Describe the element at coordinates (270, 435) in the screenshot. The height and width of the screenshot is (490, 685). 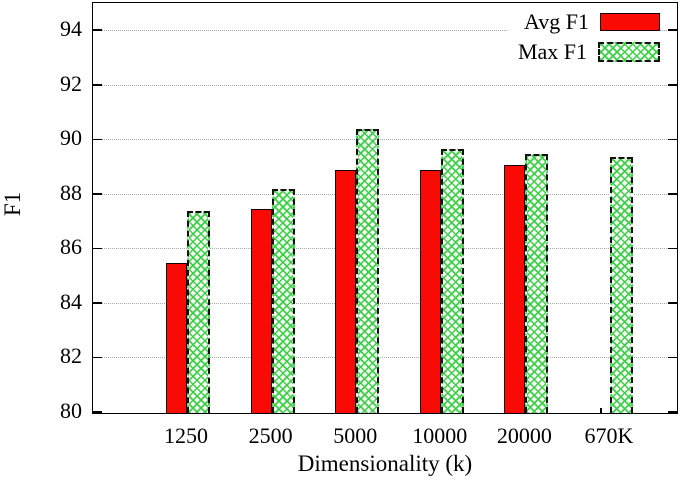
I see `x-tick-label-2500: 2500` at that location.